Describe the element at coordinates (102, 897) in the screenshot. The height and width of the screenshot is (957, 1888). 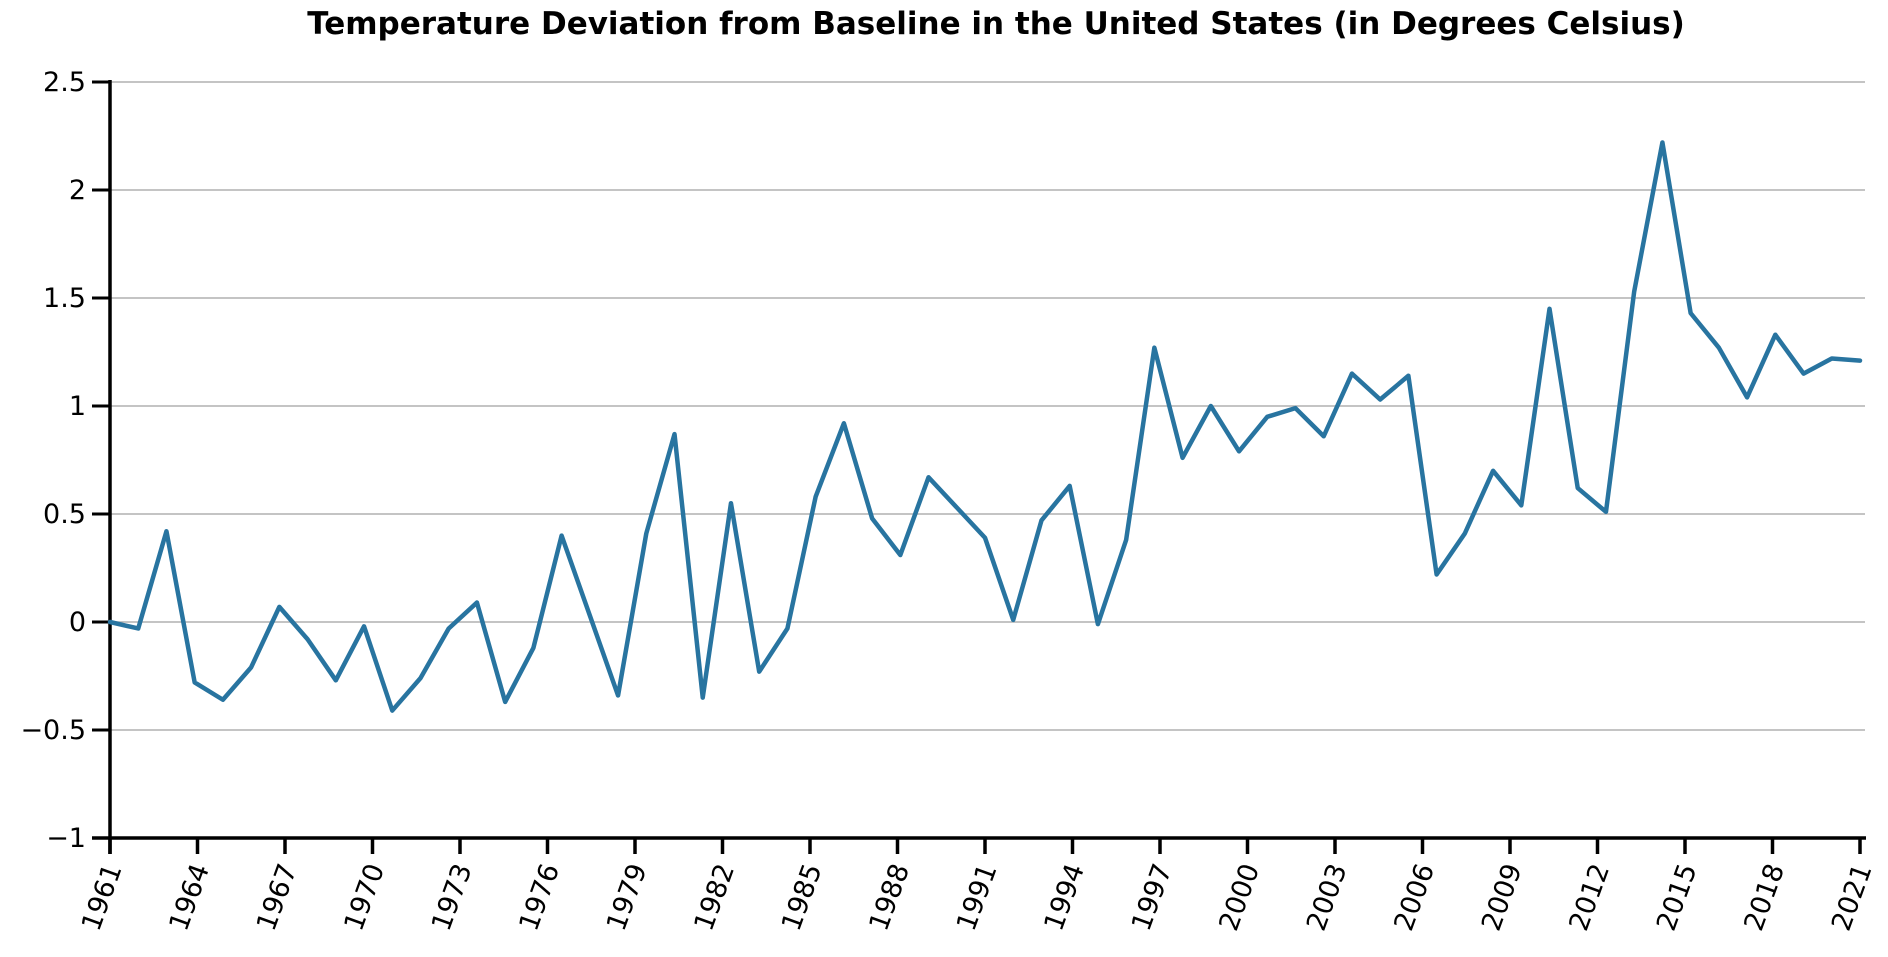
I see `x-tick-label: 1961` at that location.